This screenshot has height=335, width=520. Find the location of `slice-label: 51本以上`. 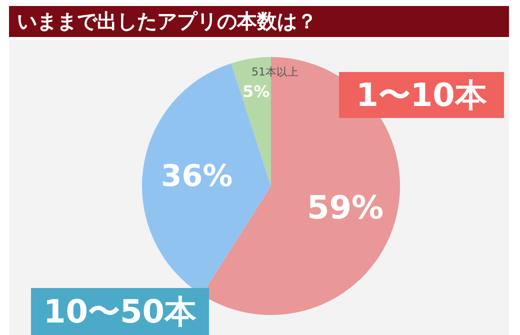

slice-label: 51本以上 is located at coordinates (275, 72).